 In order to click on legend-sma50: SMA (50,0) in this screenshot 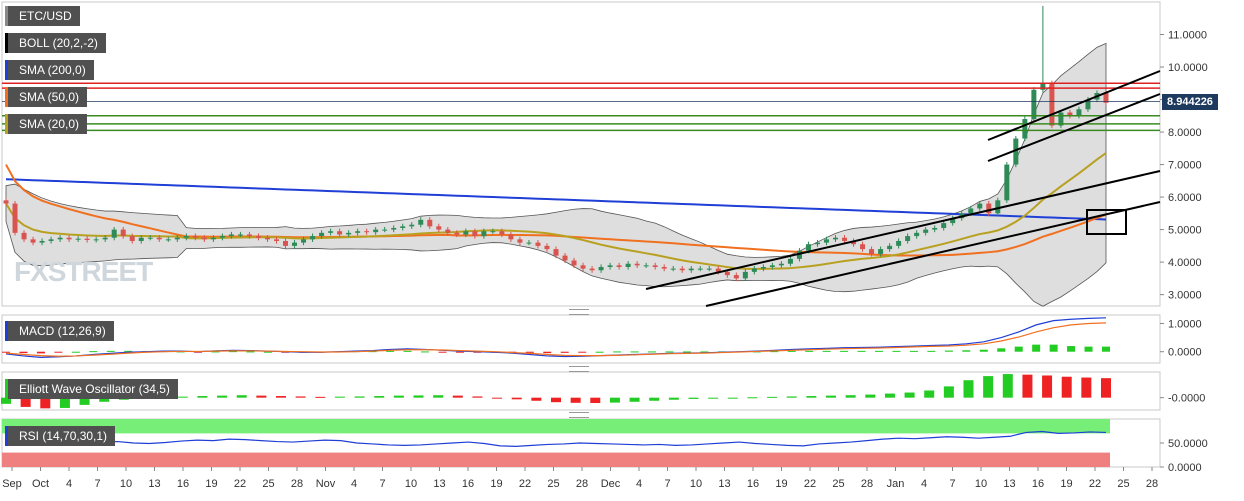, I will do `click(46, 97)`.